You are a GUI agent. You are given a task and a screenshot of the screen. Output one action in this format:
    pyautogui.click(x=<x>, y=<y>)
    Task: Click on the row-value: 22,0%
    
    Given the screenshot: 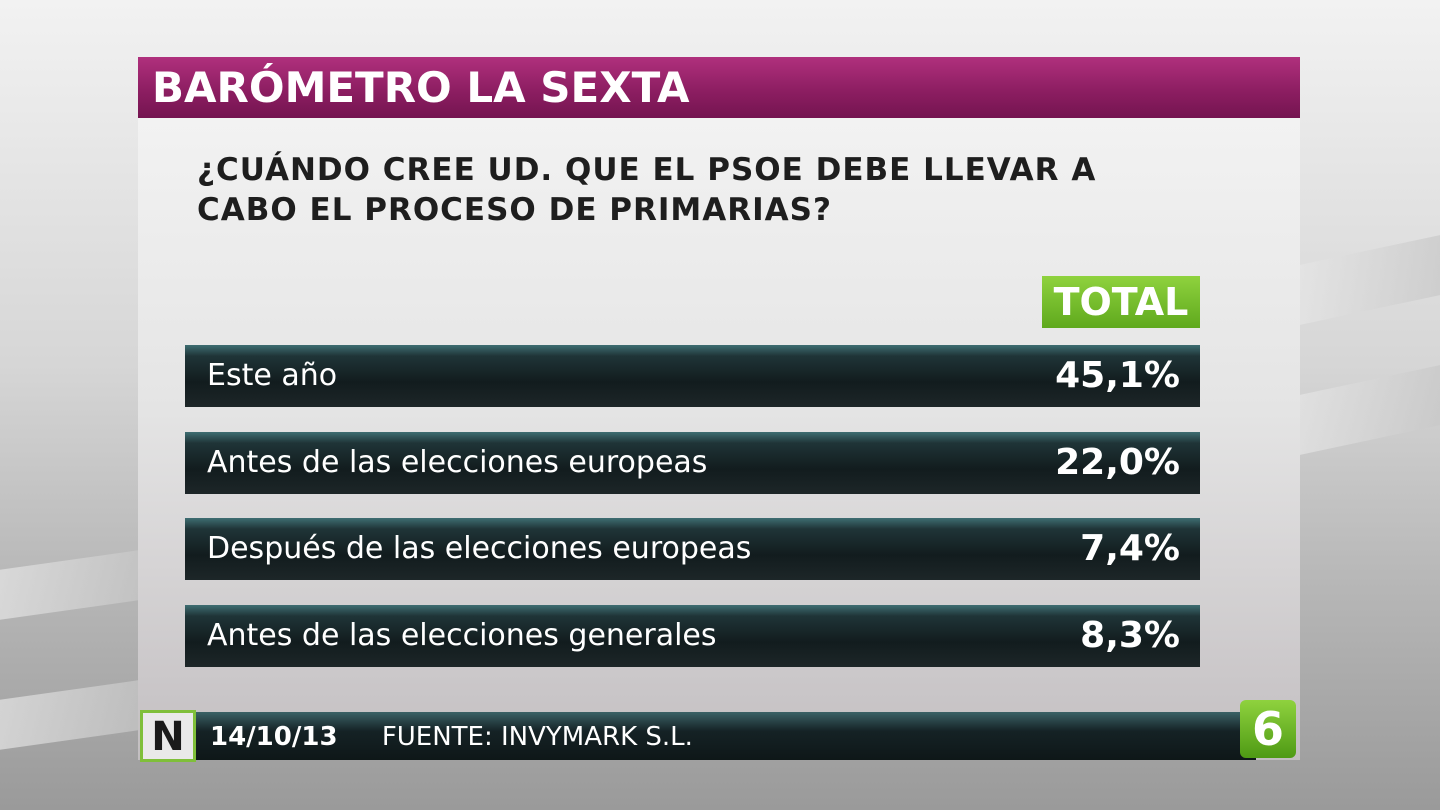 What is the action you would take?
    pyautogui.click(x=1117, y=462)
    